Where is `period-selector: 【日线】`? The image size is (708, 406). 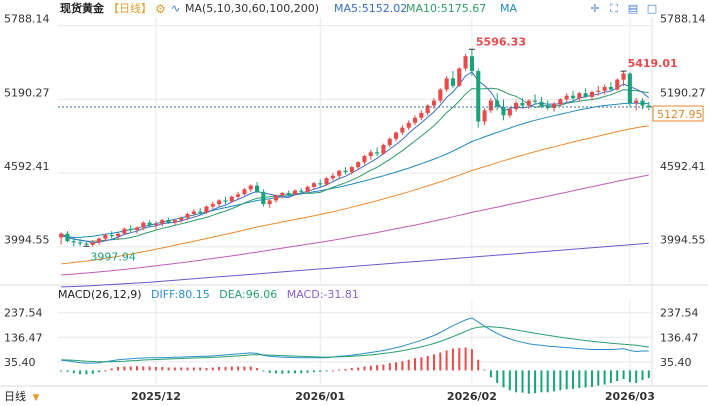 period-selector: 【日线】 is located at coordinates (130, 8).